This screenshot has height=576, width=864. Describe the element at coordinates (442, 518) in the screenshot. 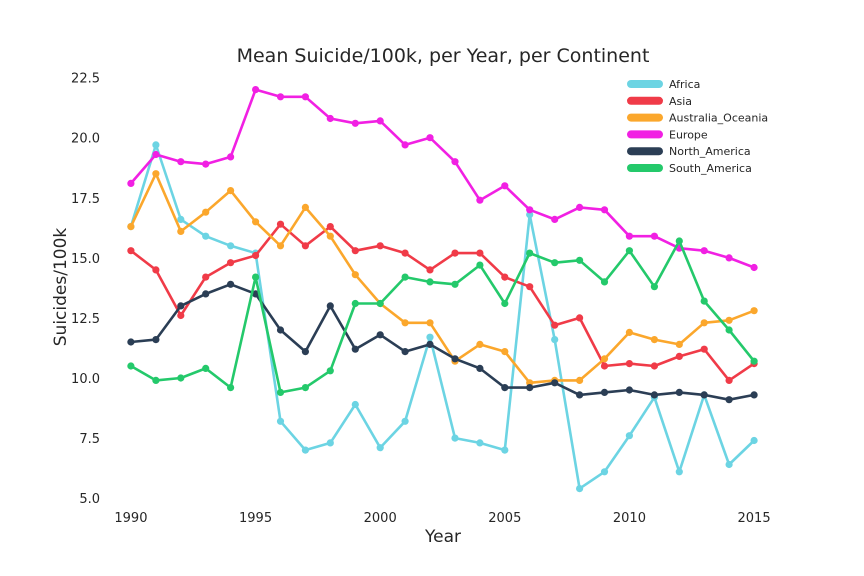

I see `x-tick-labels: 1990 1995 2000 2005 2010 2015` at that location.